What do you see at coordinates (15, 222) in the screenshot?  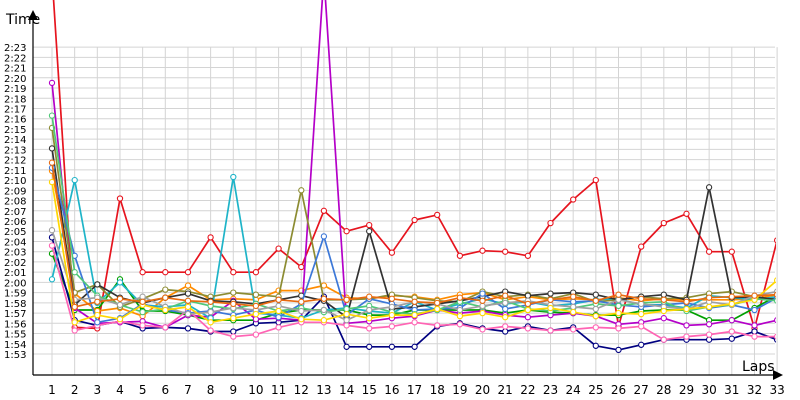 I see `y-tick-label: 2:06` at bounding box center [15, 222].